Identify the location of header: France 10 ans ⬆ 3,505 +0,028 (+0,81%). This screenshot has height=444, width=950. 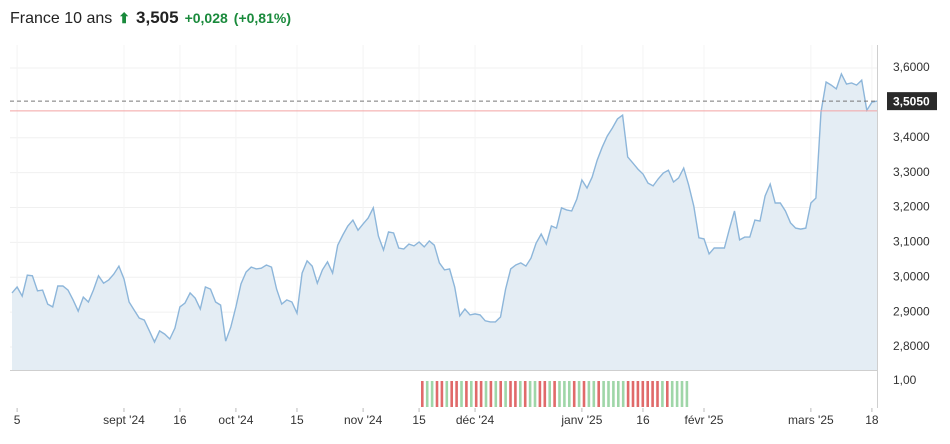
(153, 18).